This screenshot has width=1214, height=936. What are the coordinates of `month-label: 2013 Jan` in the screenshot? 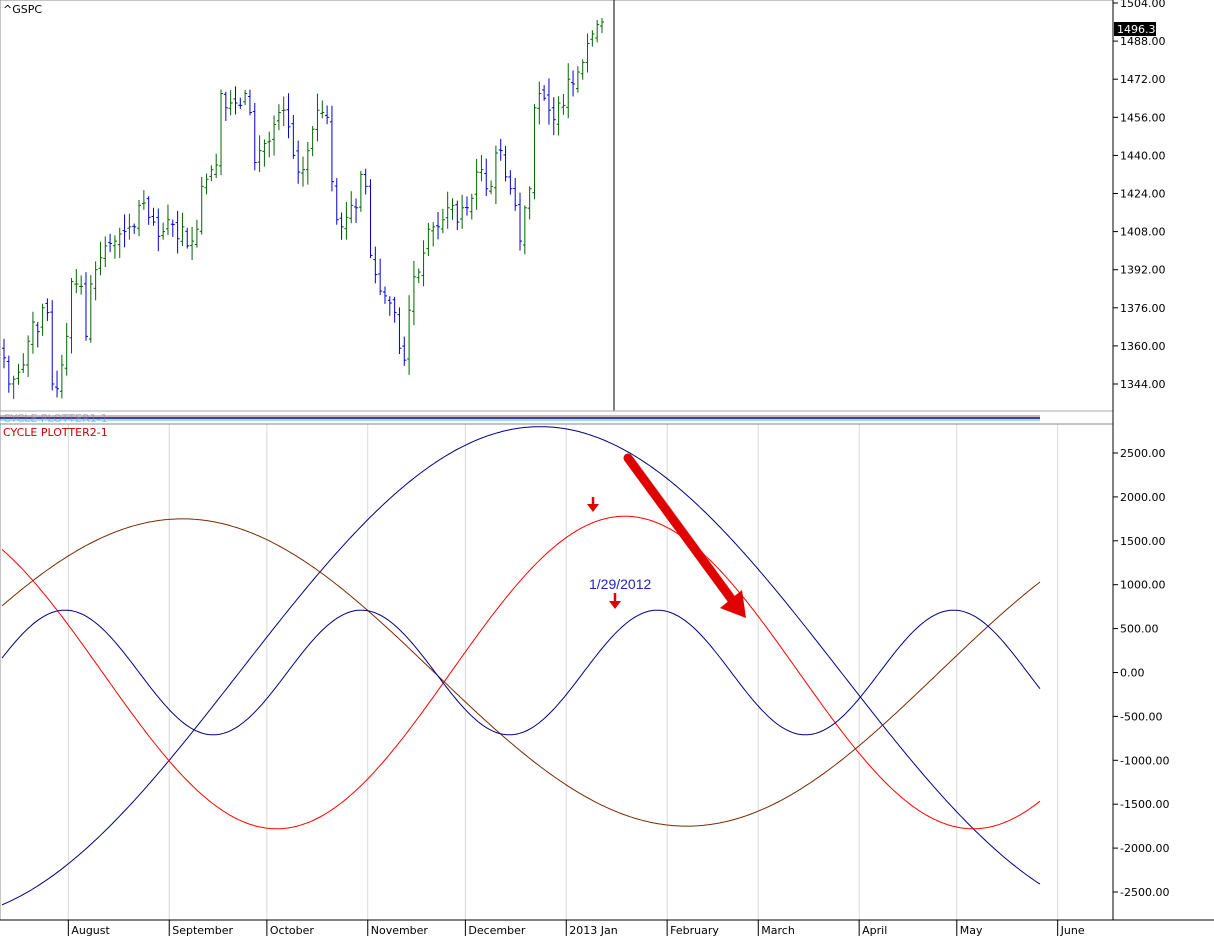 It's located at (593, 930).